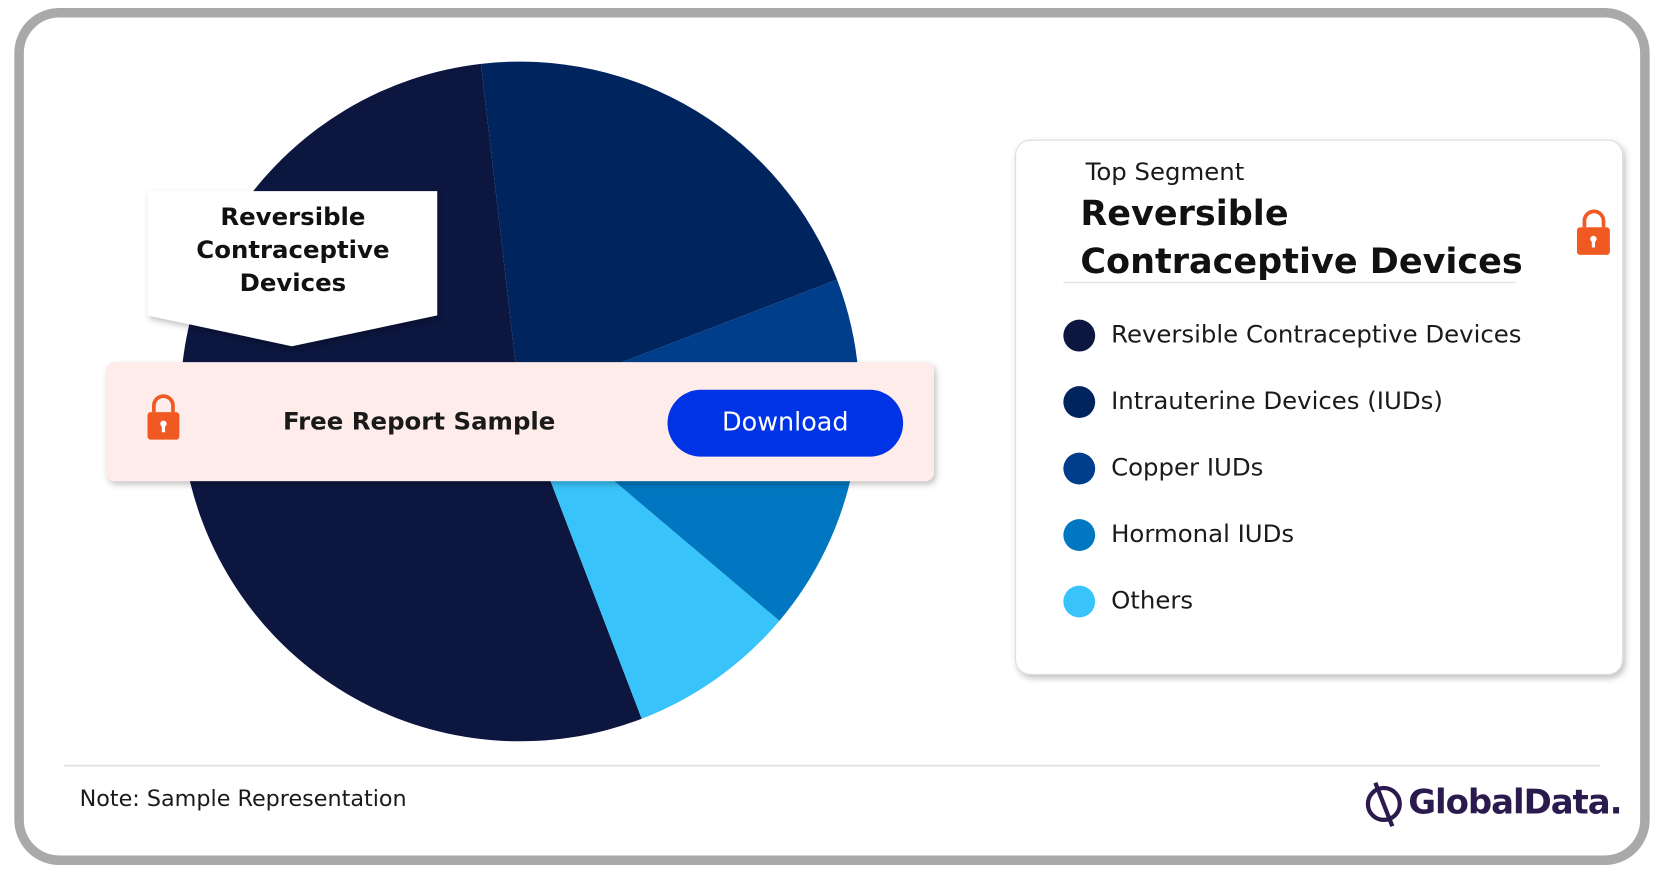  What do you see at coordinates (1152, 600) in the screenshot?
I see `legend-label: Others` at bounding box center [1152, 600].